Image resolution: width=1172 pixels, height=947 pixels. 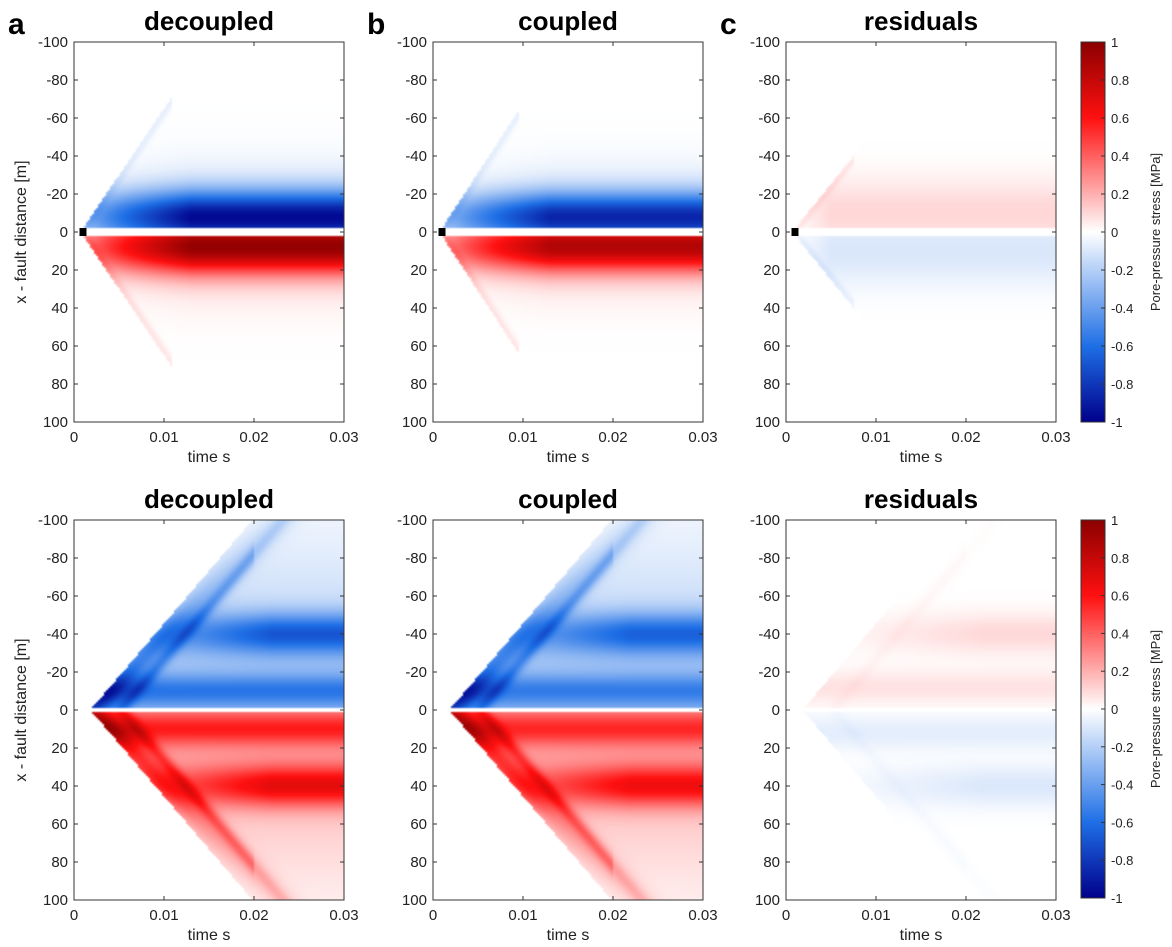 What do you see at coordinates (1117, 422) in the screenshot?
I see `colorbar-tick-label: -1` at bounding box center [1117, 422].